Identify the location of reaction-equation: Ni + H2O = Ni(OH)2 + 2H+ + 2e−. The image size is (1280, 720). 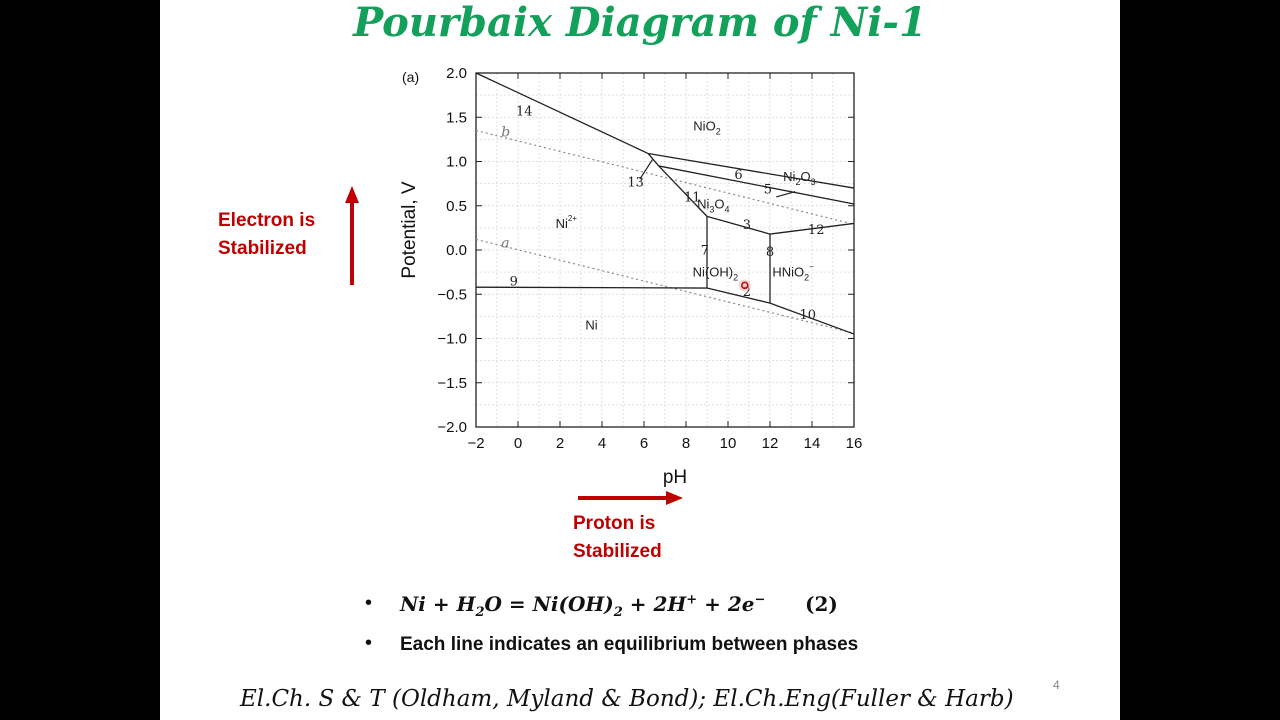
(582, 606).